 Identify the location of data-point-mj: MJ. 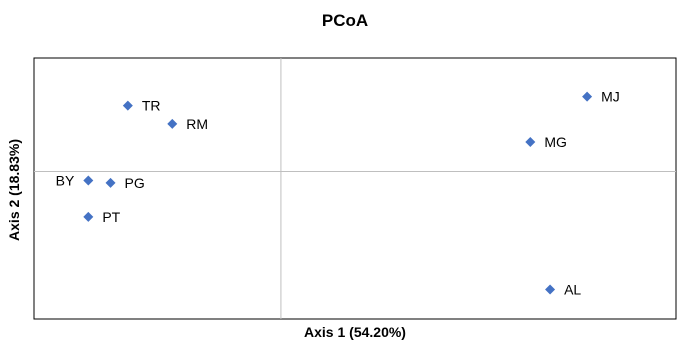
(601, 97).